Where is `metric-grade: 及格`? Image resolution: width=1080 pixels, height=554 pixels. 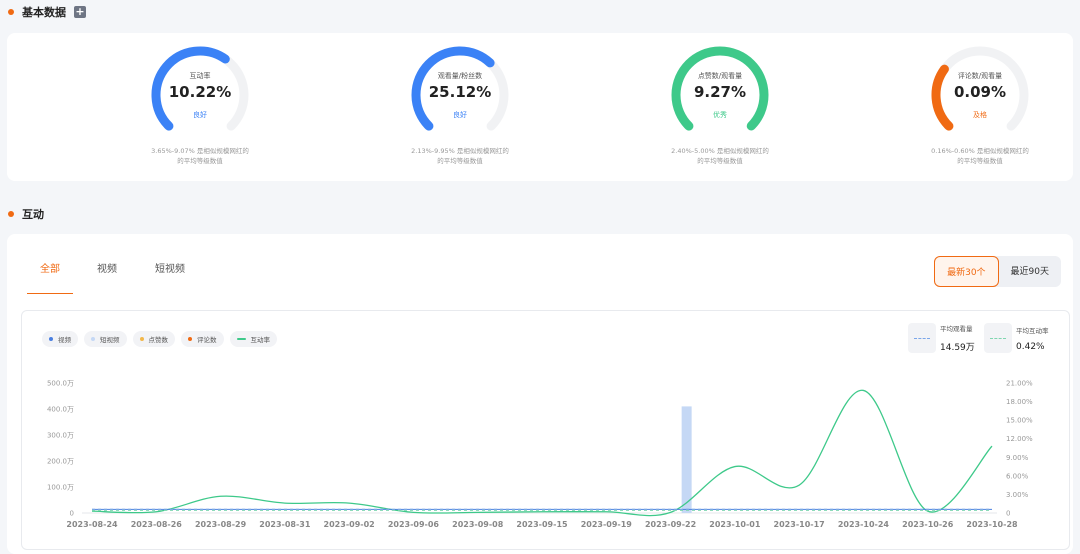 metric-grade: 及格 is located at coordinates (980, 115).